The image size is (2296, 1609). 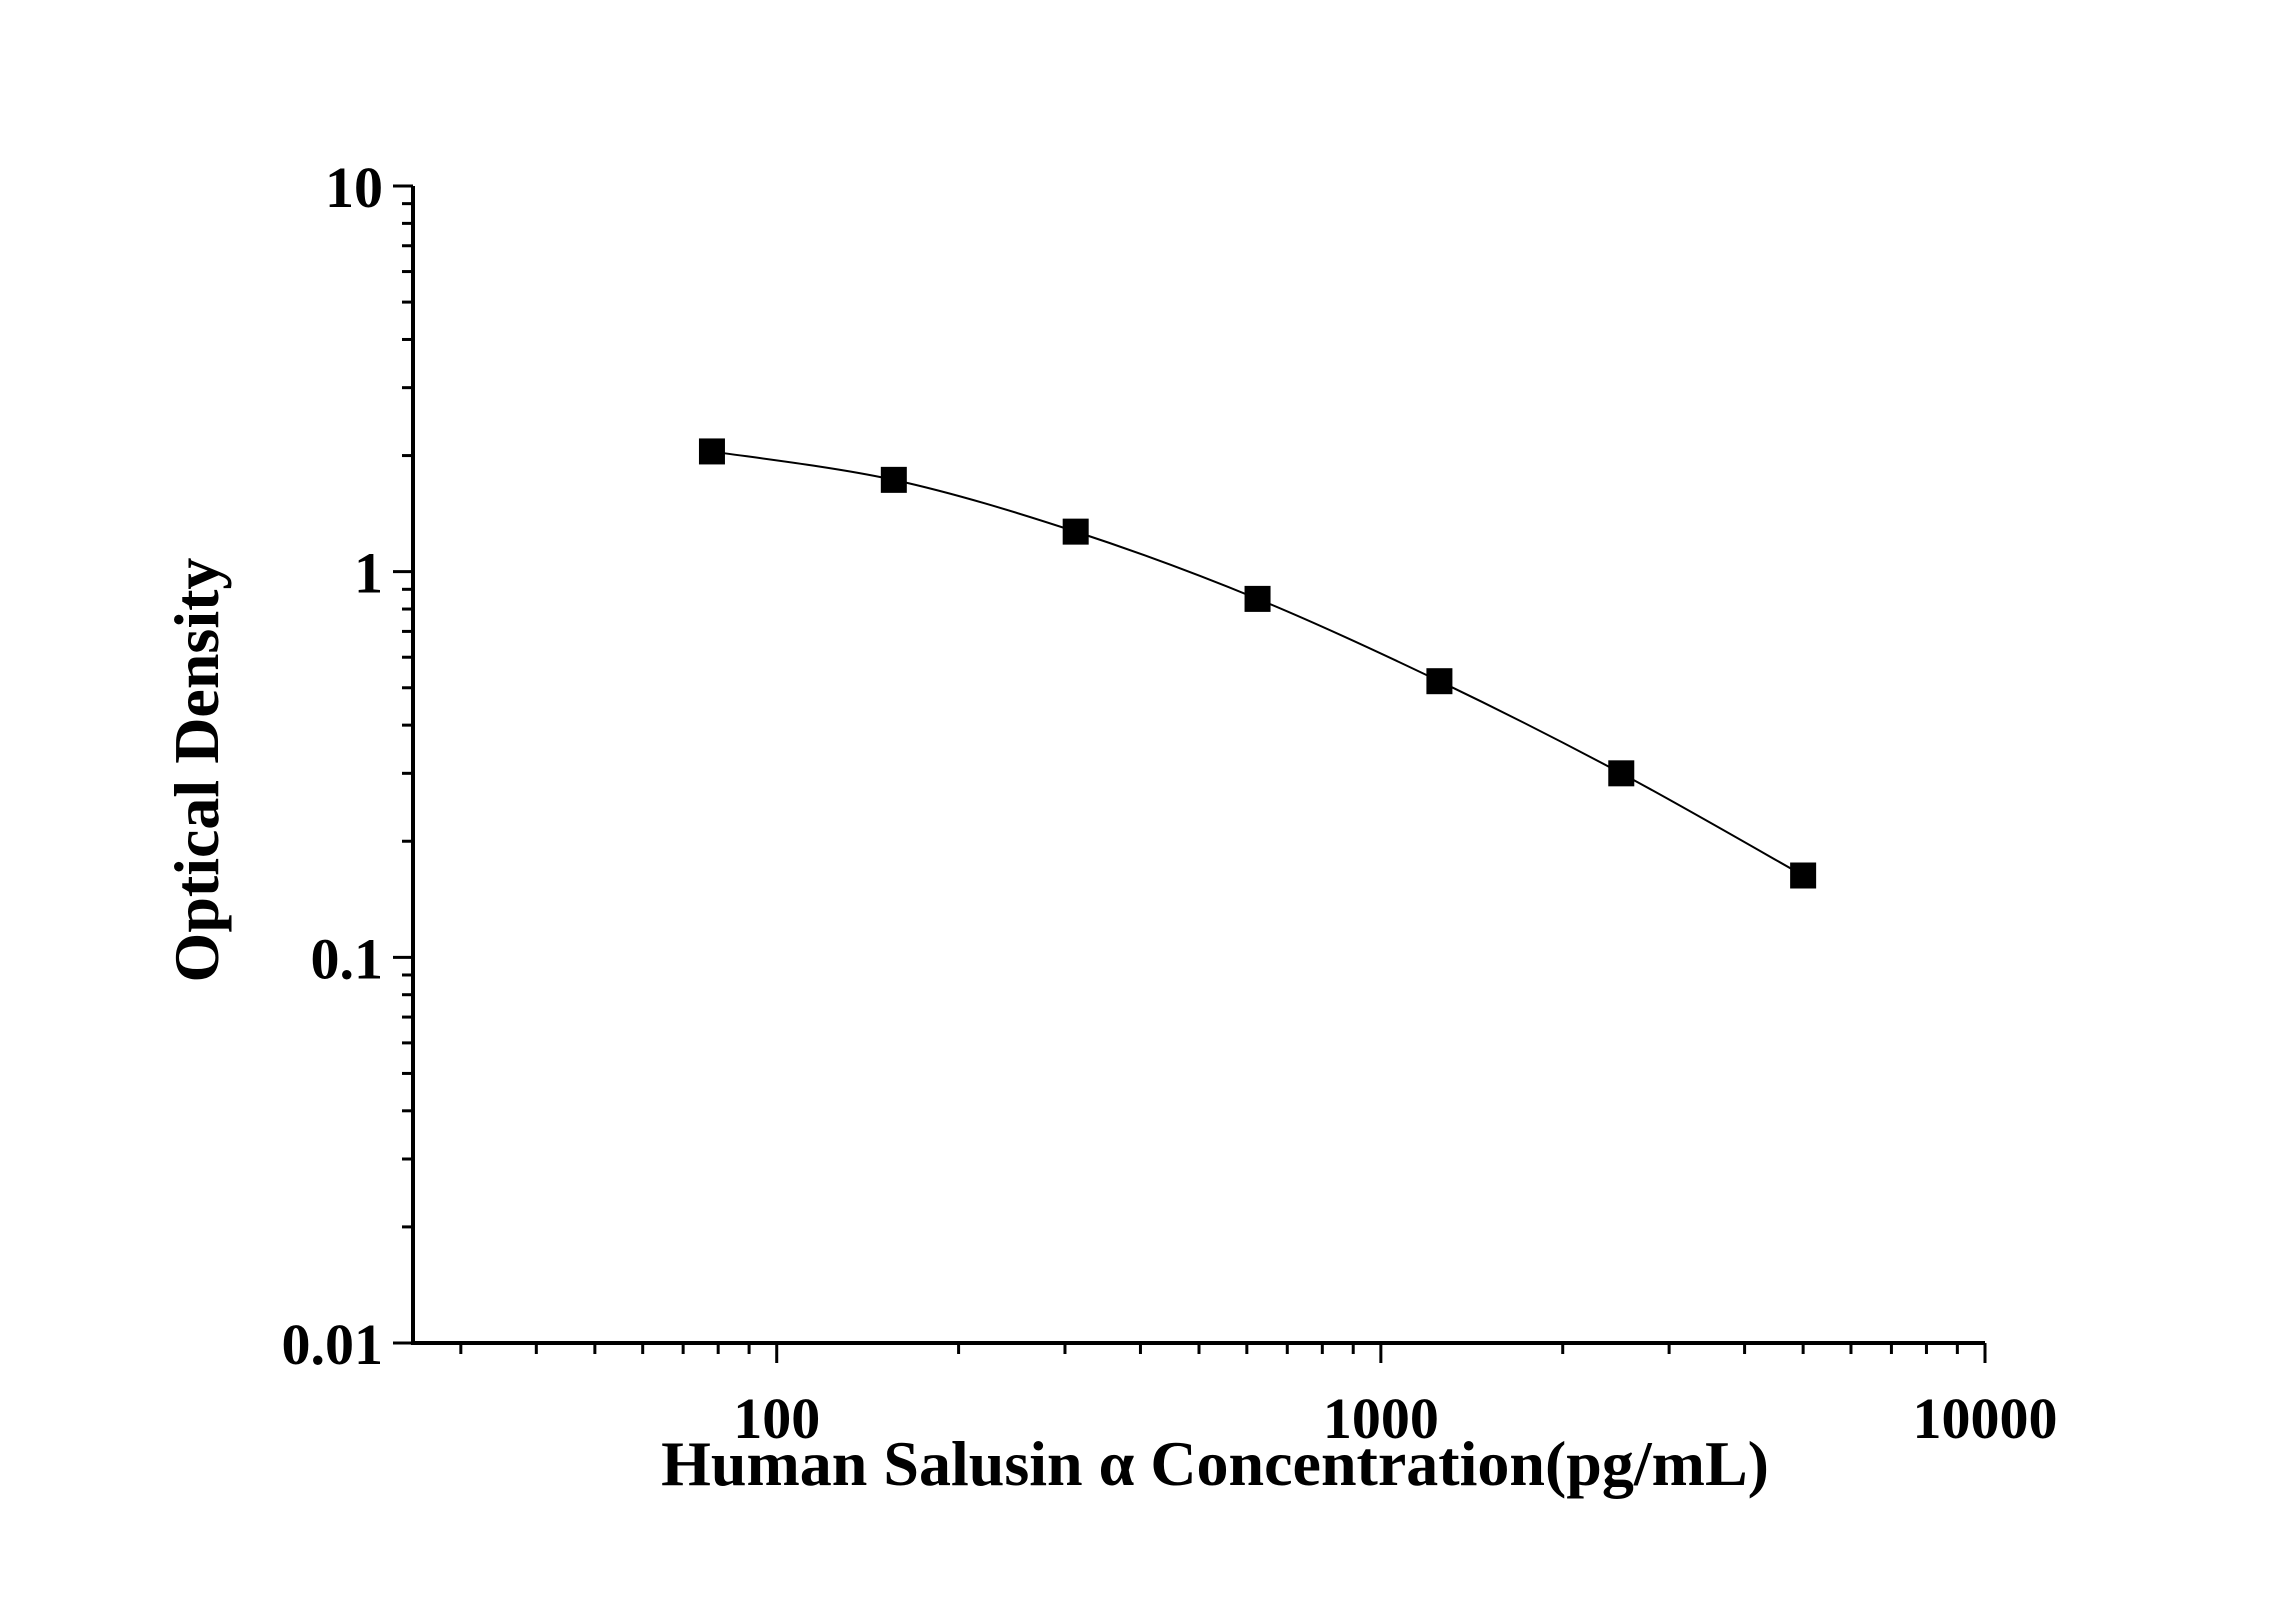 What do you see at coordinates (1985, 1418) in the screenshot?
I see `x-tick-label: 10000` at bounding box center [1985, 1418].